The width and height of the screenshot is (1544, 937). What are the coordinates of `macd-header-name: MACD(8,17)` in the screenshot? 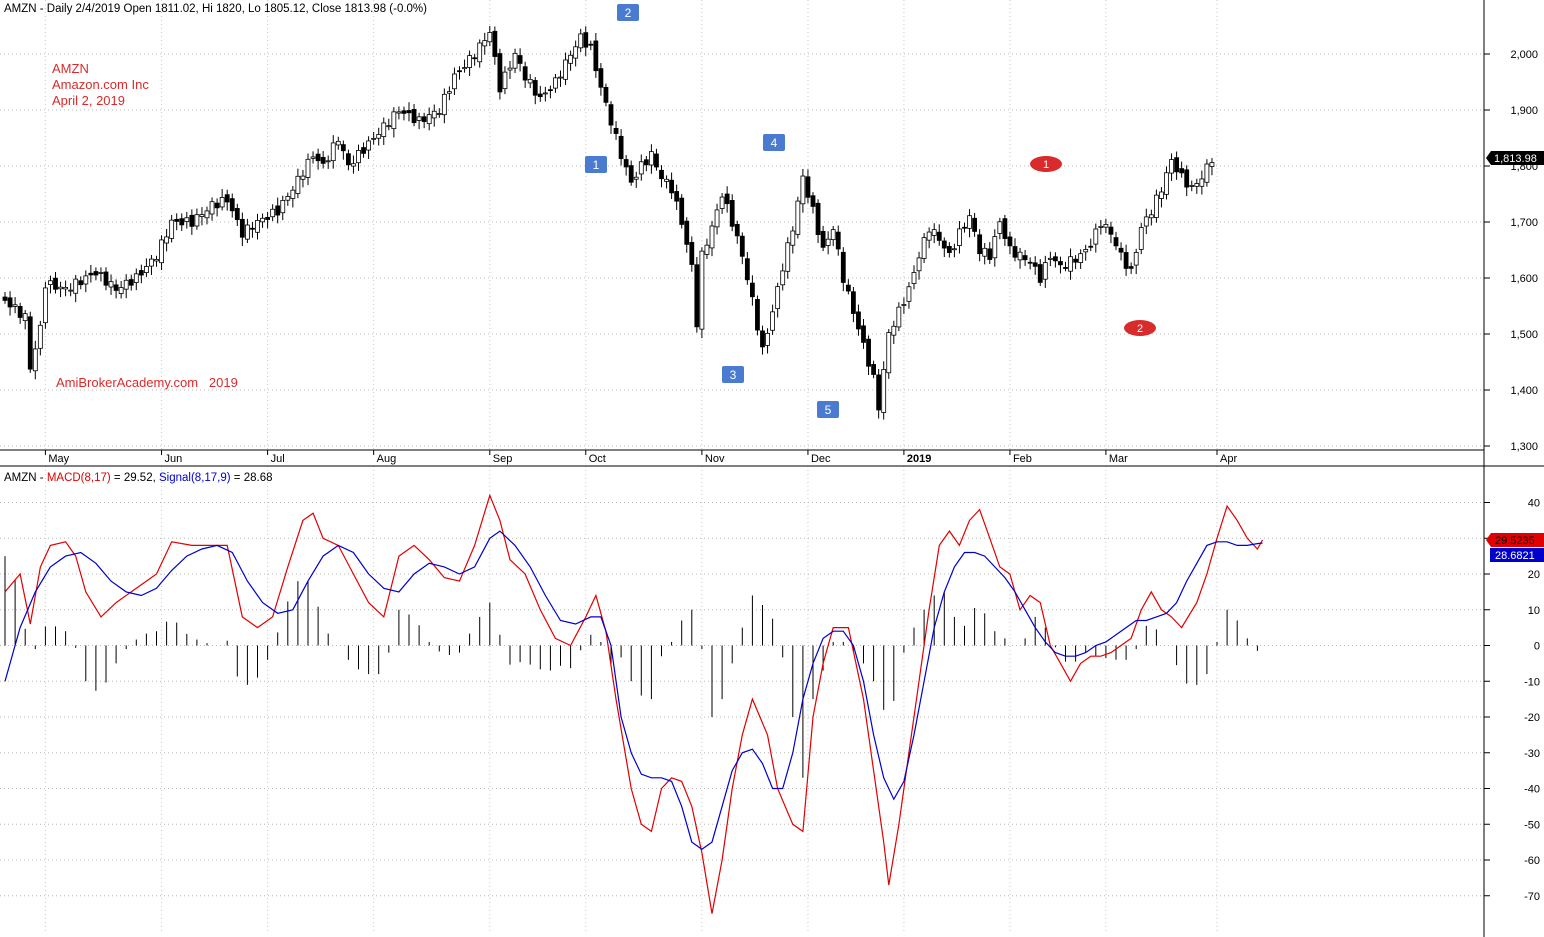 It's located at (79, 478).